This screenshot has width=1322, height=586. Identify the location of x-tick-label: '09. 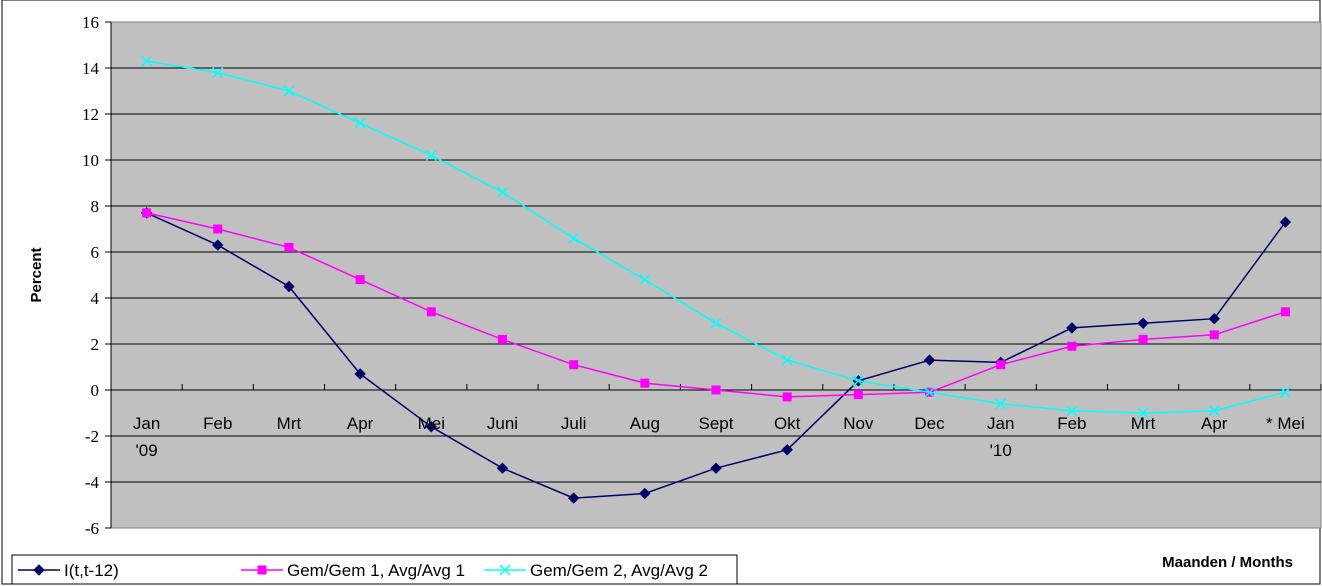
(147, 450).